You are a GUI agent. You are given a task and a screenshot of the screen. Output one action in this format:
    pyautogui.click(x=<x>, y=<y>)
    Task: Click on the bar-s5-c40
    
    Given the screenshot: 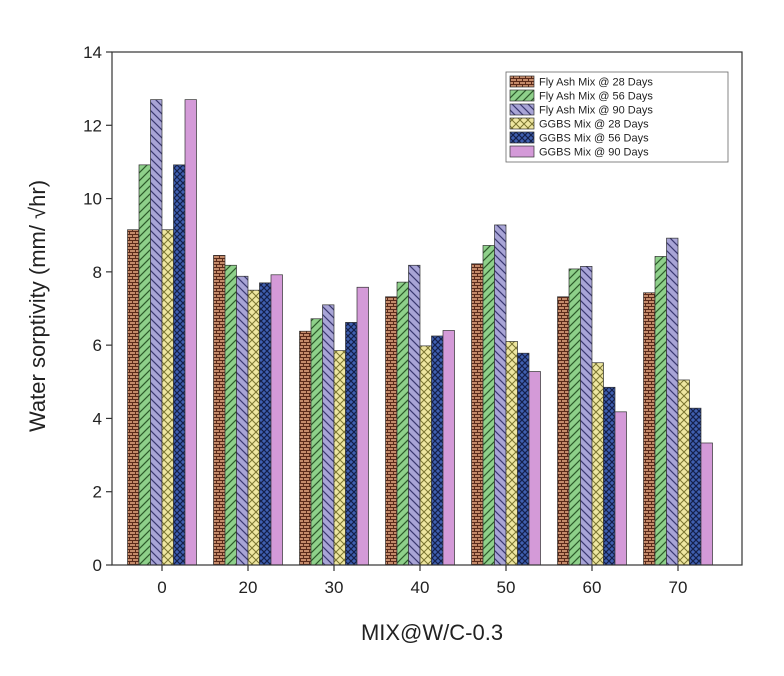 What is the action you would take?
    pyautogui.click(x=437, y=450)
    